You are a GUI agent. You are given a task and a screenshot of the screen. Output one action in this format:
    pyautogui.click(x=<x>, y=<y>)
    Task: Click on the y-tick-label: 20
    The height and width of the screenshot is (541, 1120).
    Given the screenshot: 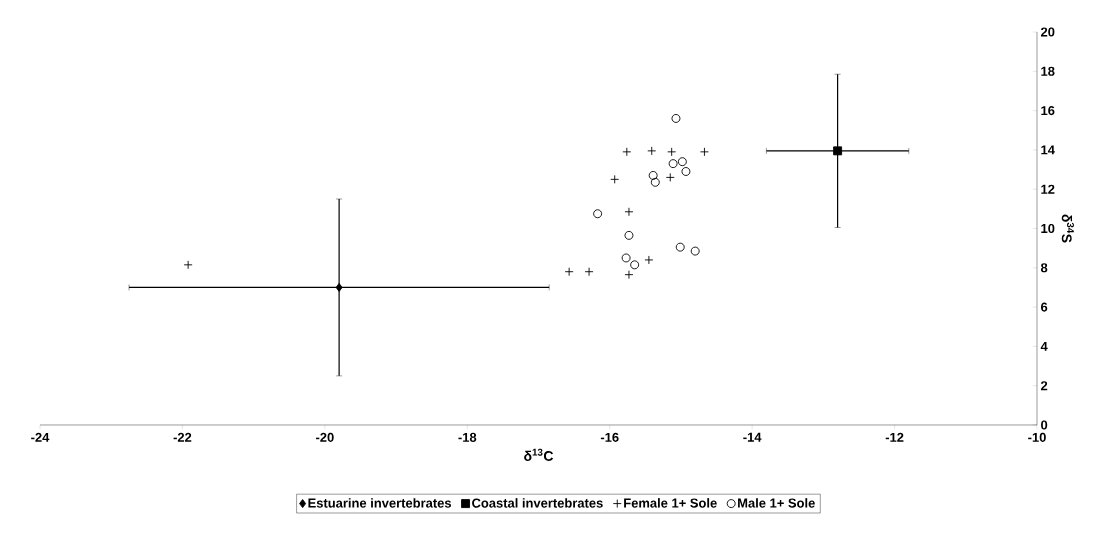 What is the action you would take?
    pyautogui.click(x=1047, y=32)
    